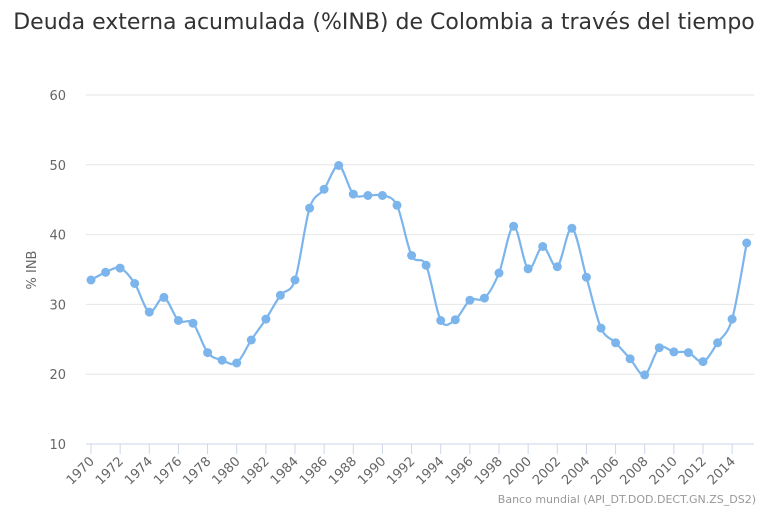  Describe the element at coordinates (310, 208) in the screenshot. I see `data-point-1985` at that location.